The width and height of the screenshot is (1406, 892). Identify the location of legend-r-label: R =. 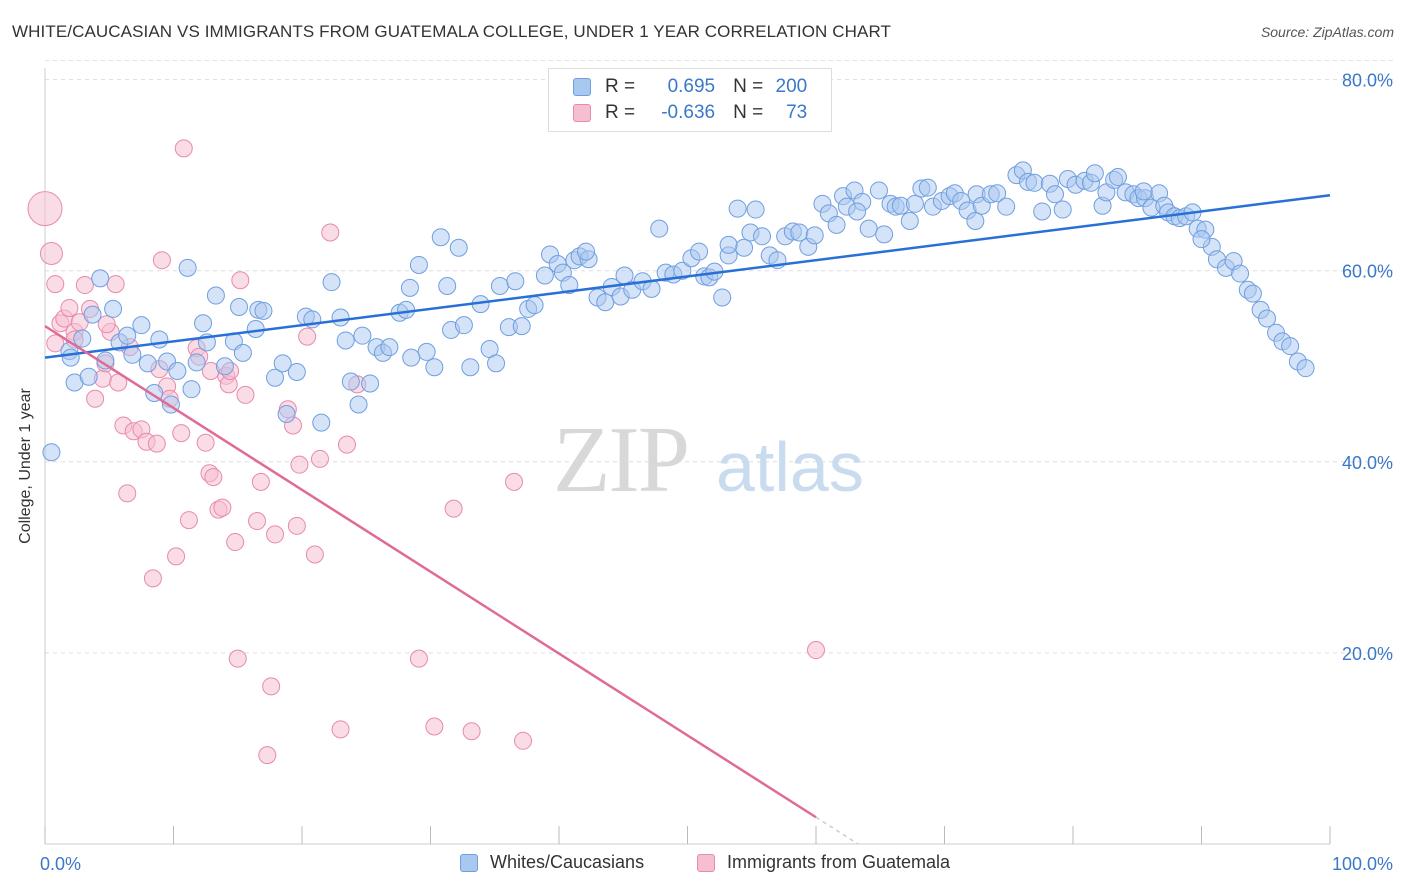
(620, 86).